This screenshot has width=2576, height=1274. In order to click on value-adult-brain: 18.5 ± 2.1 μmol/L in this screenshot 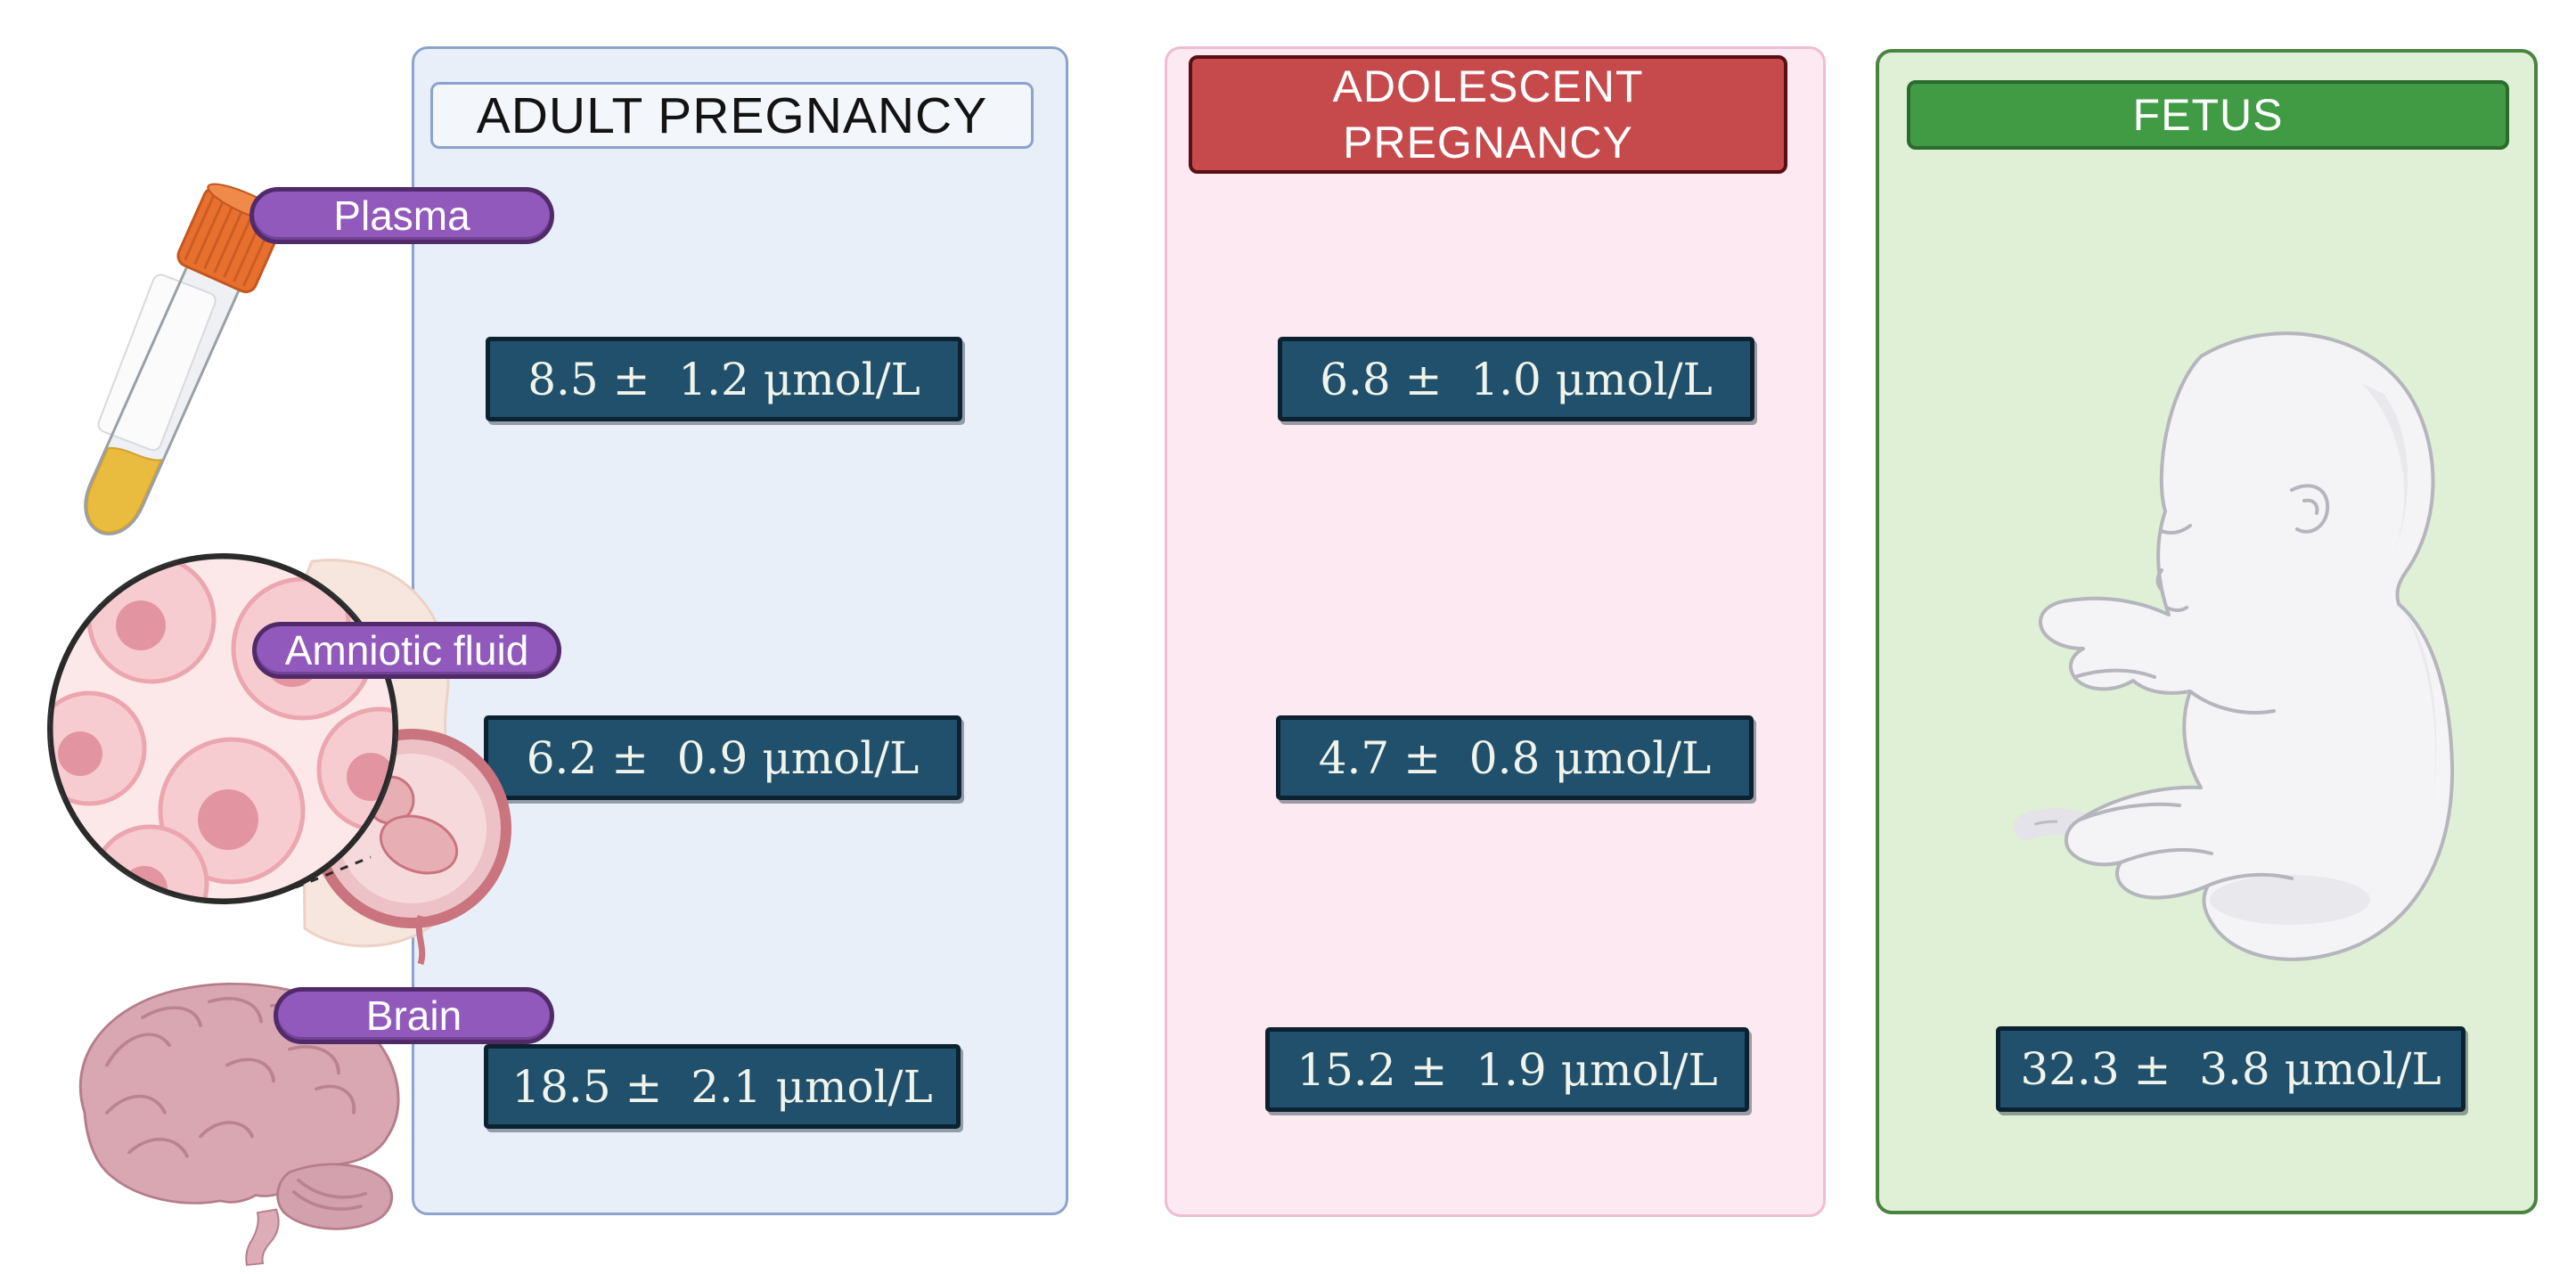, I will do `click(722, 1086)`.